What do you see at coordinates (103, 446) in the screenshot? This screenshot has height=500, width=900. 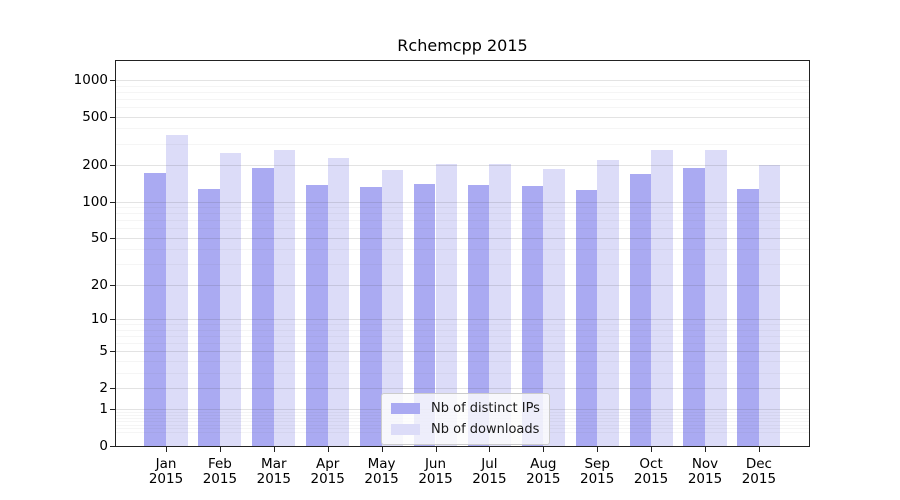 I see `y-tick-label: 0` at bounding box center [103, 446].